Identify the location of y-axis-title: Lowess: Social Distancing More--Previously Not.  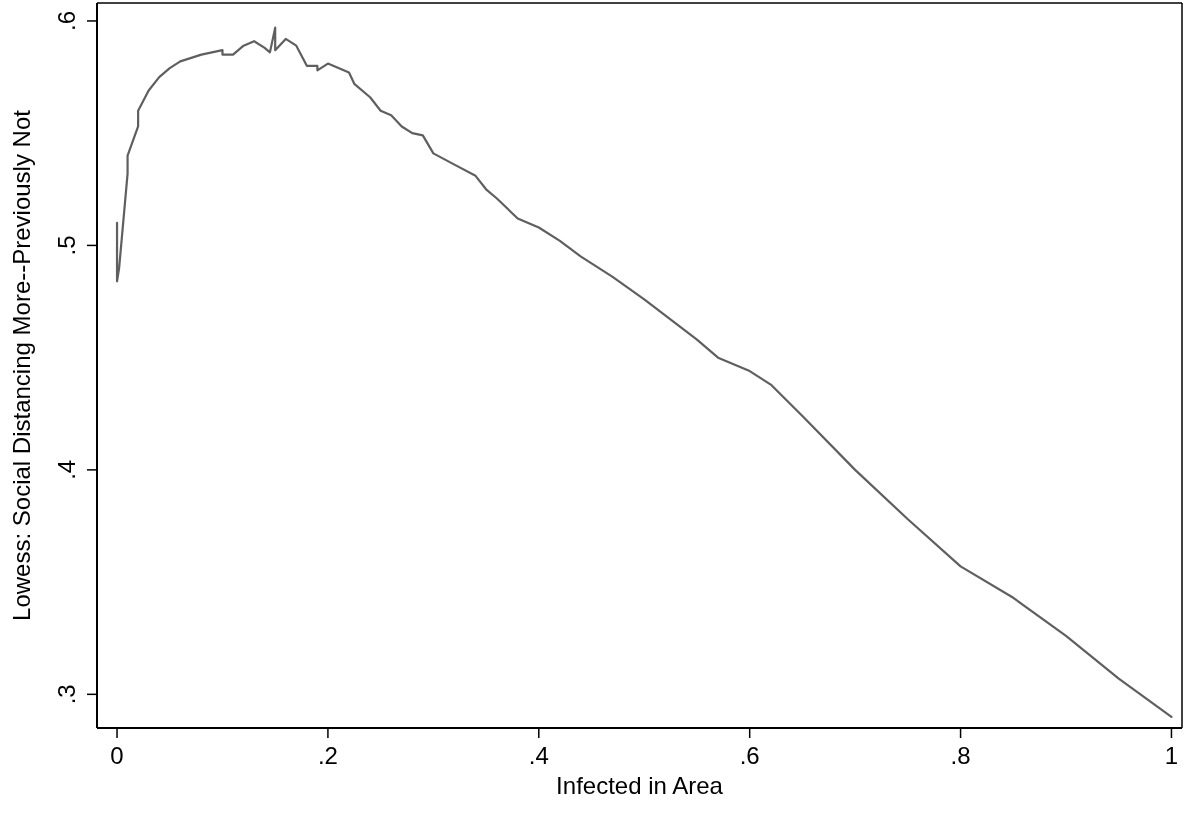
(21, 365).